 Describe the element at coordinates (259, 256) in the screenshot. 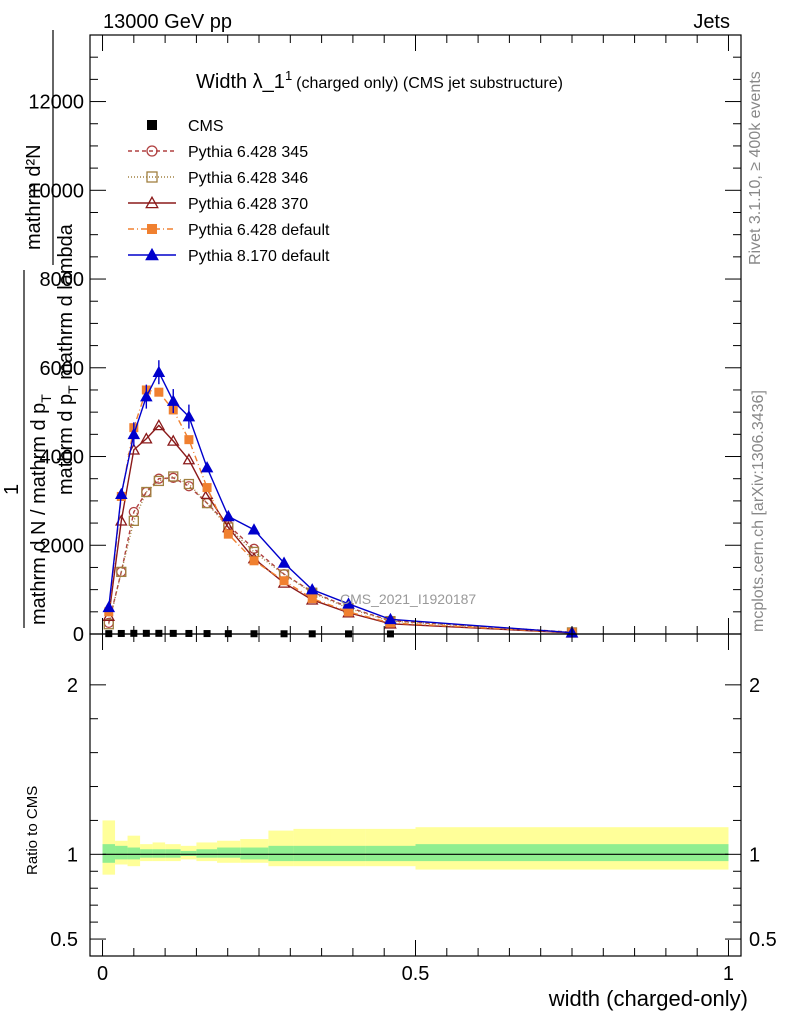

I see `legend-label-p8: Pythia 8.170 default` at that location.